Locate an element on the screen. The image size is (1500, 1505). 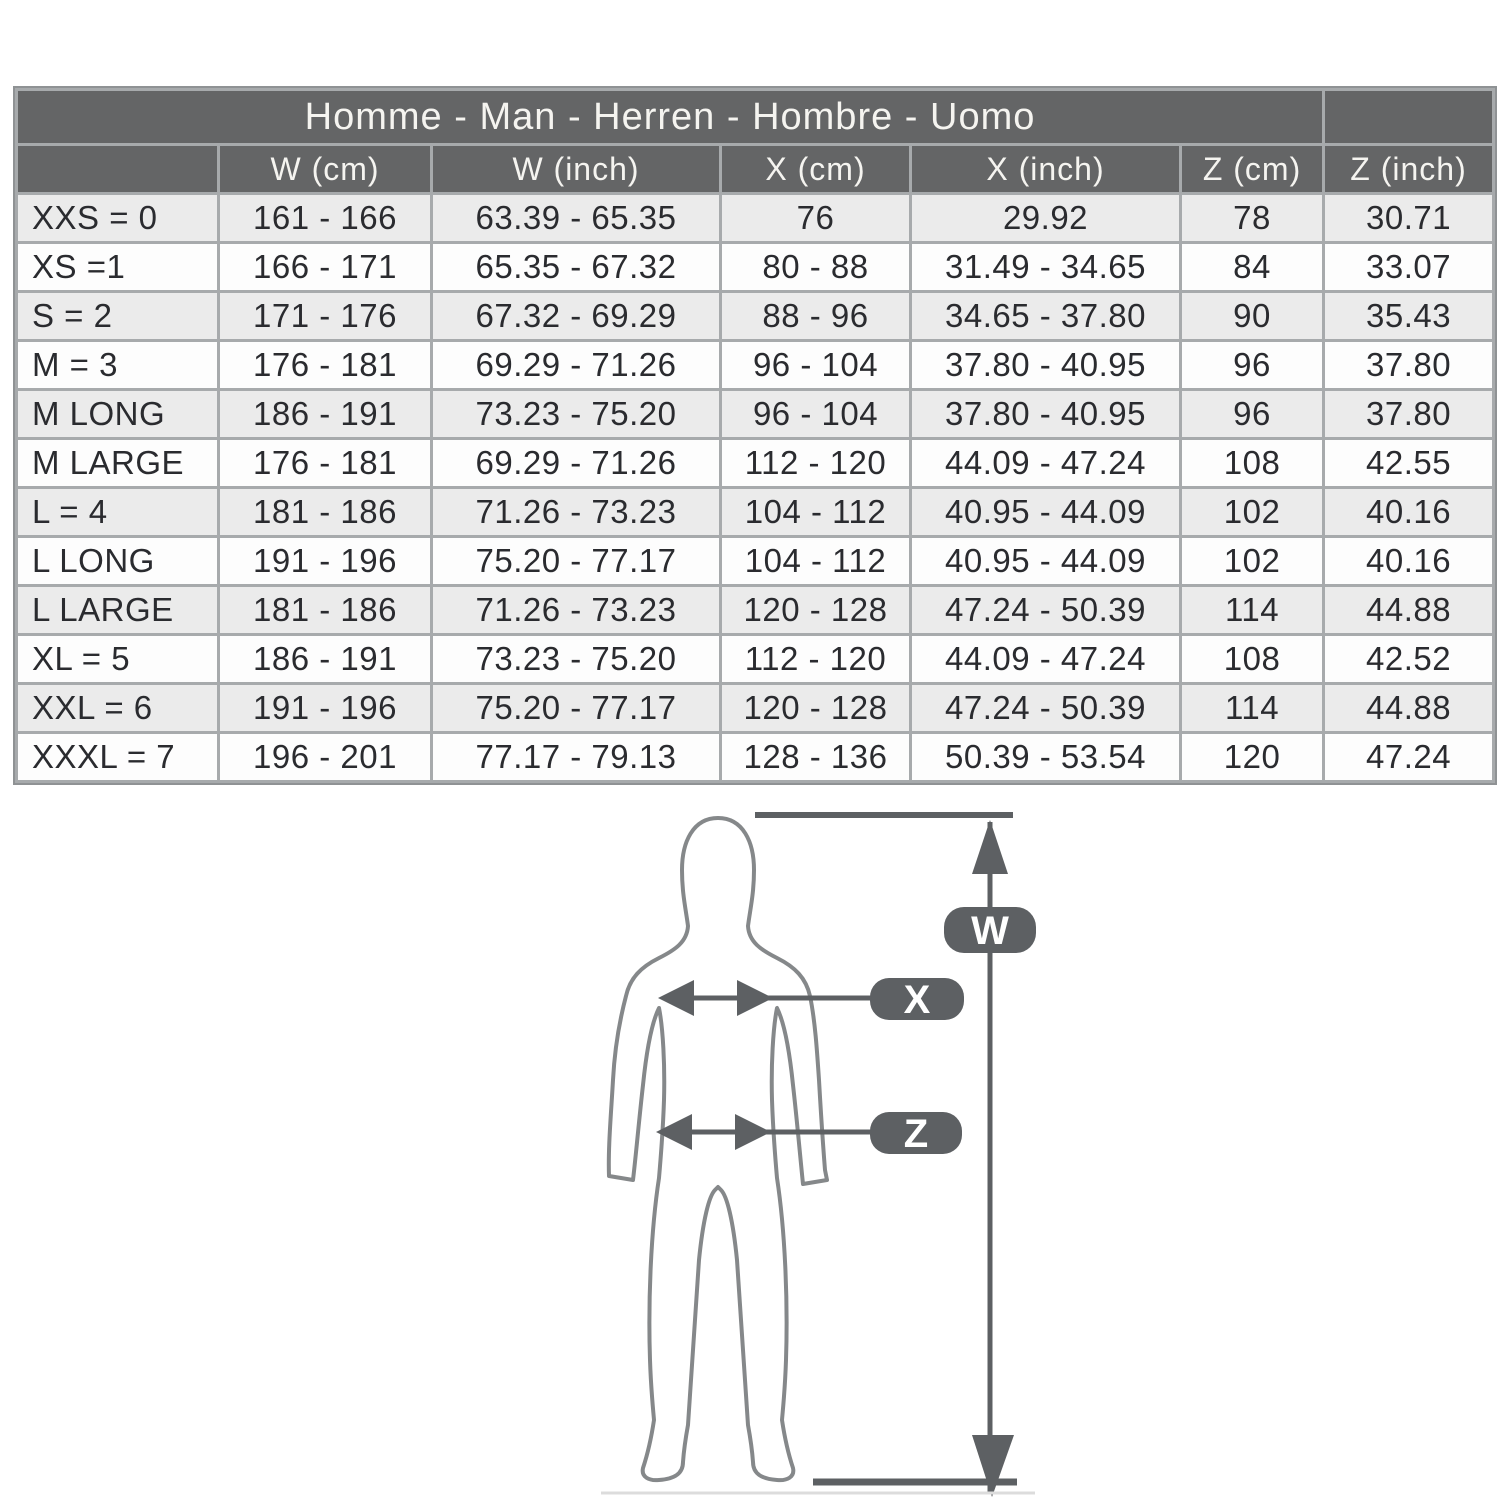
size-label: XXXL = 7 is located at coordinates (117, 757).